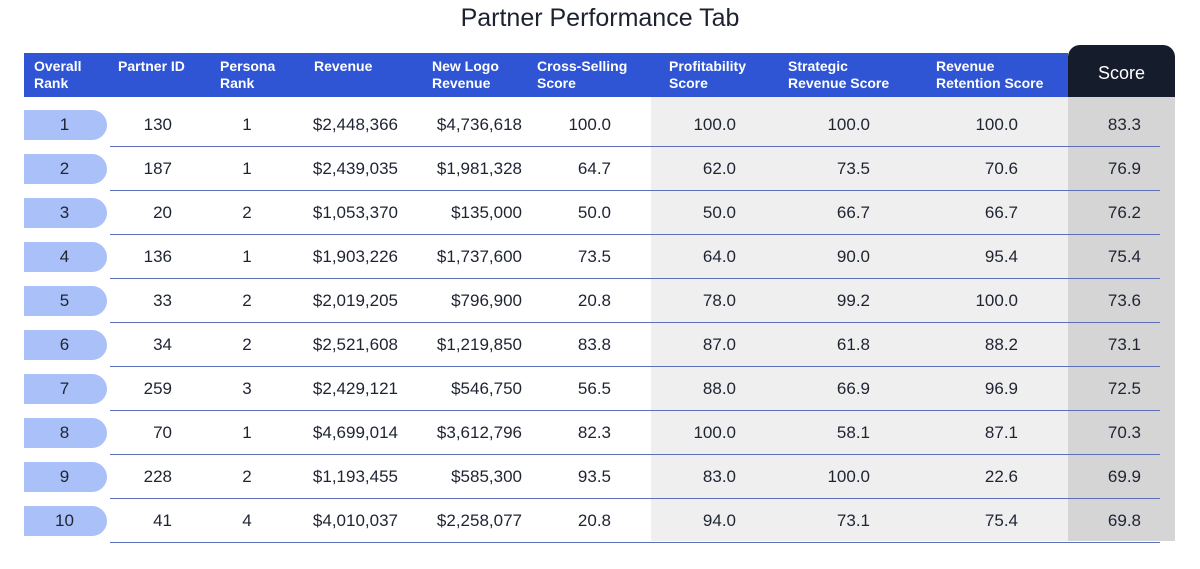  I want to click on cell-new-logo-revenue: $1,981,328, so click(479, 168).